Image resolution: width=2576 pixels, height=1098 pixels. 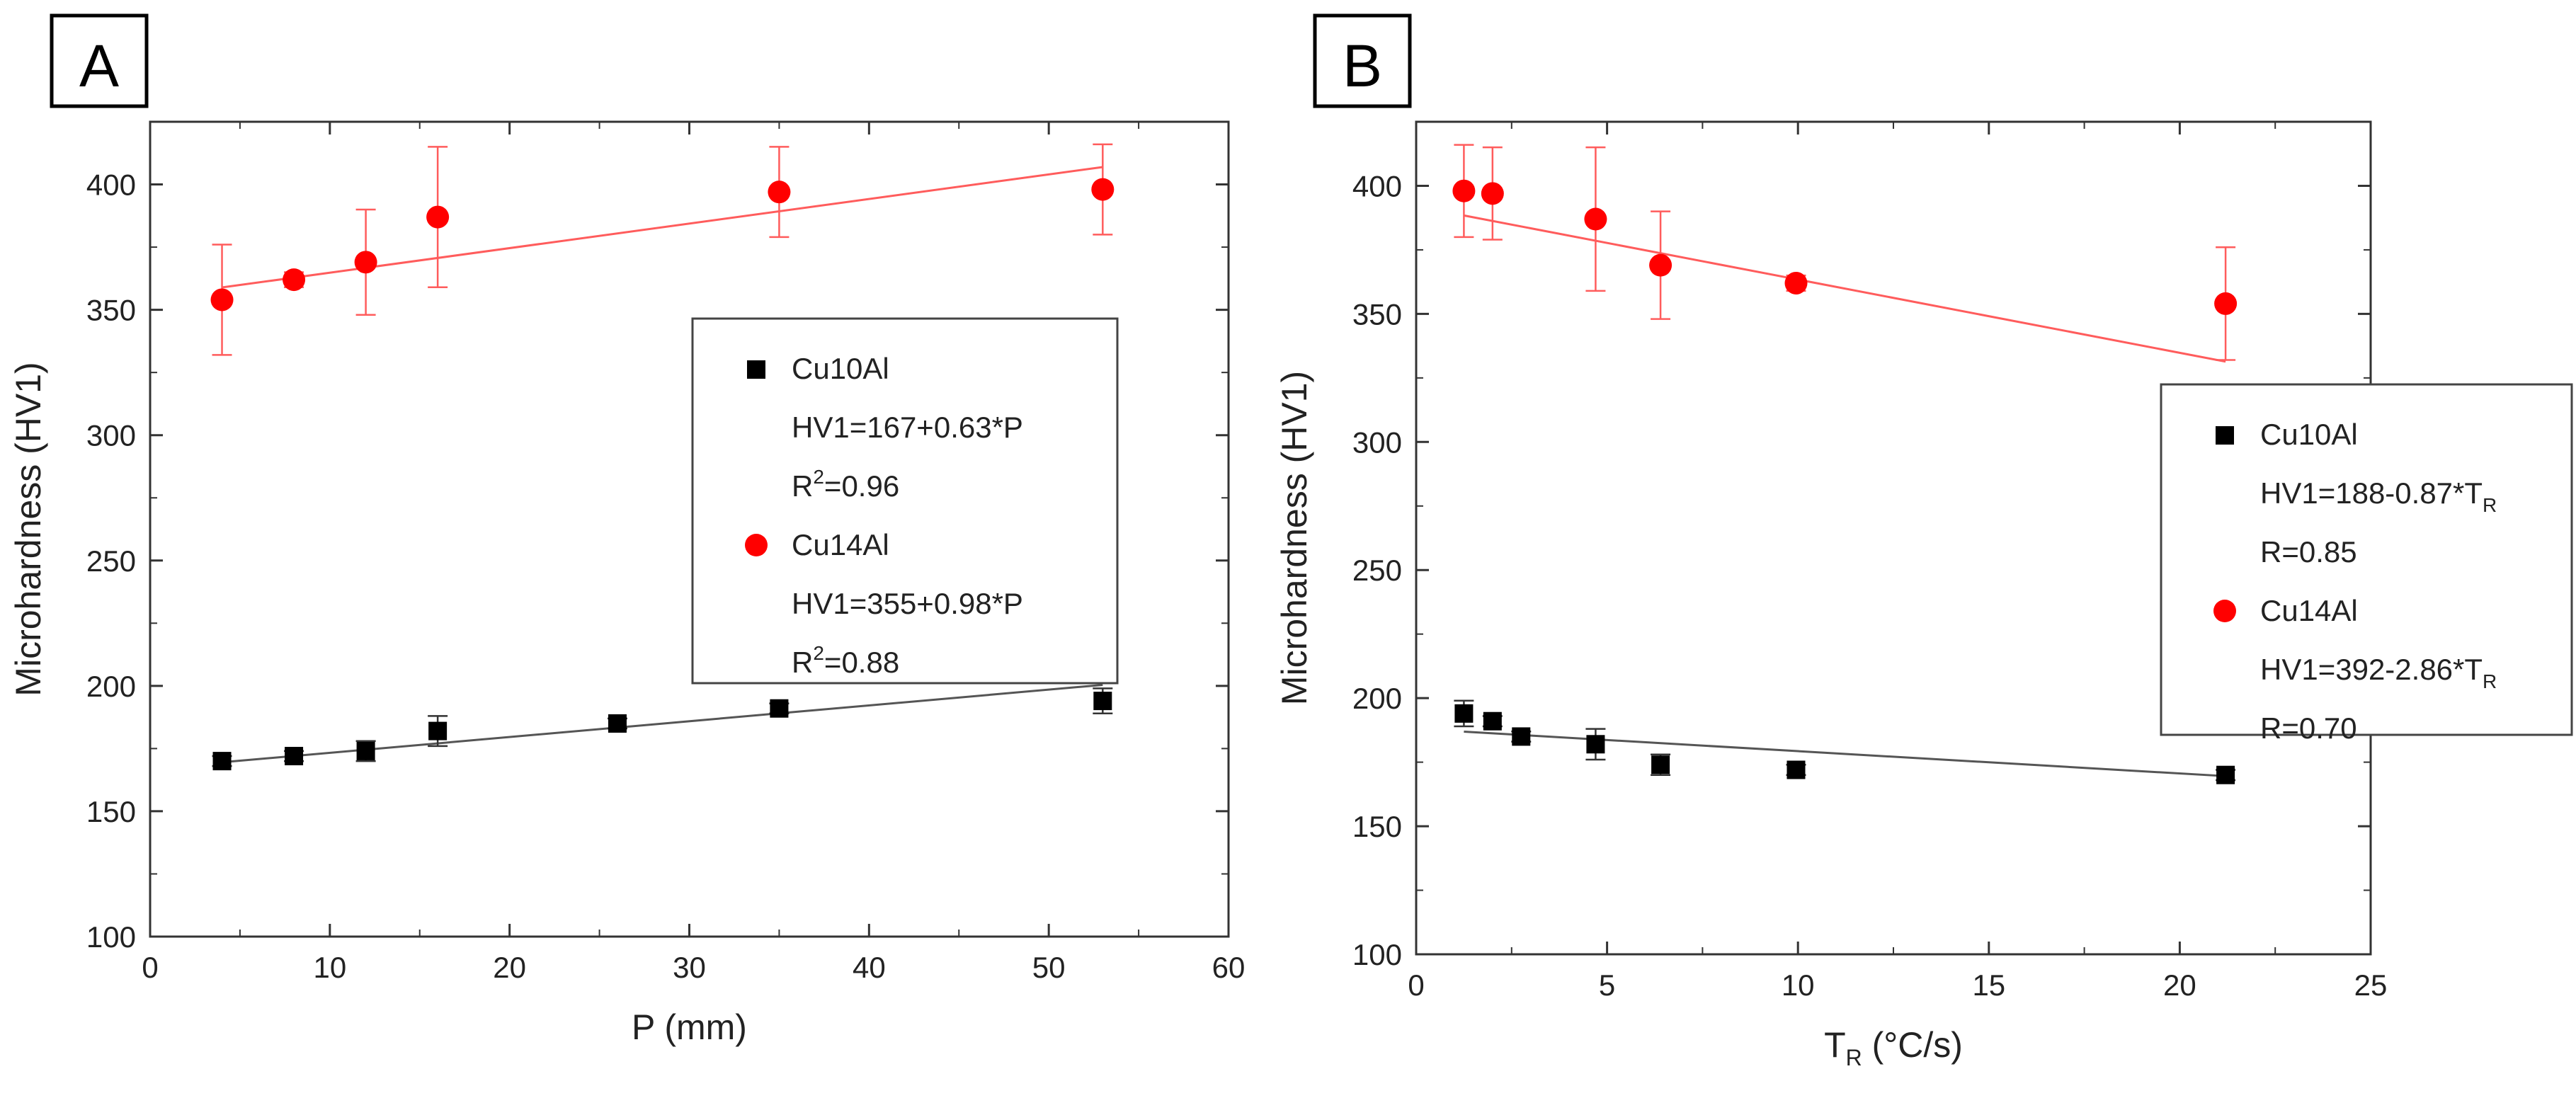 I want to click on x-tick-label: 60, so click(x=1229, y=967).